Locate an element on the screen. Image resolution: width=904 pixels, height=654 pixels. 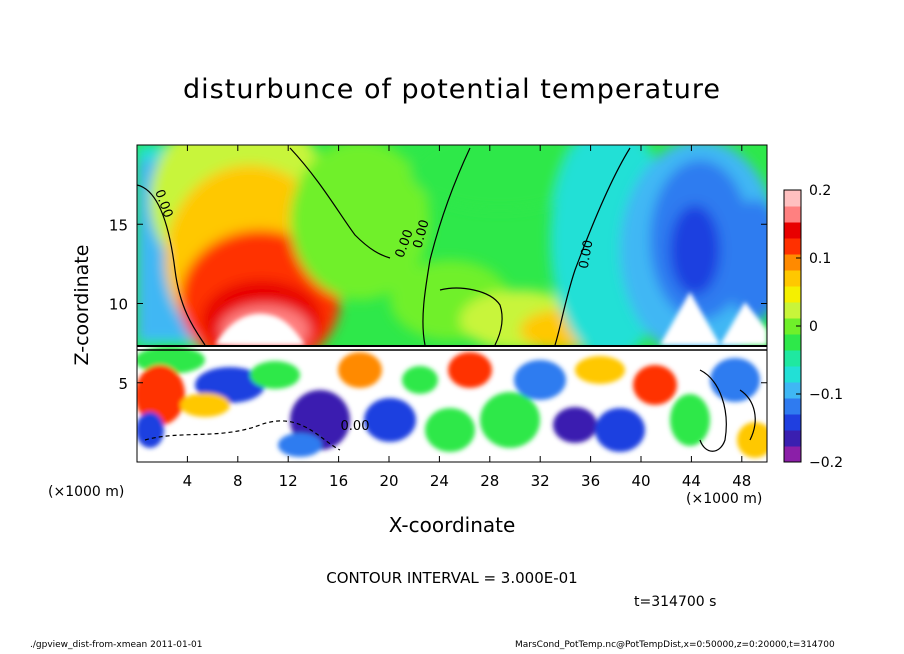
x-axis-label: X-coordinate is located at coordinates (452, 525).